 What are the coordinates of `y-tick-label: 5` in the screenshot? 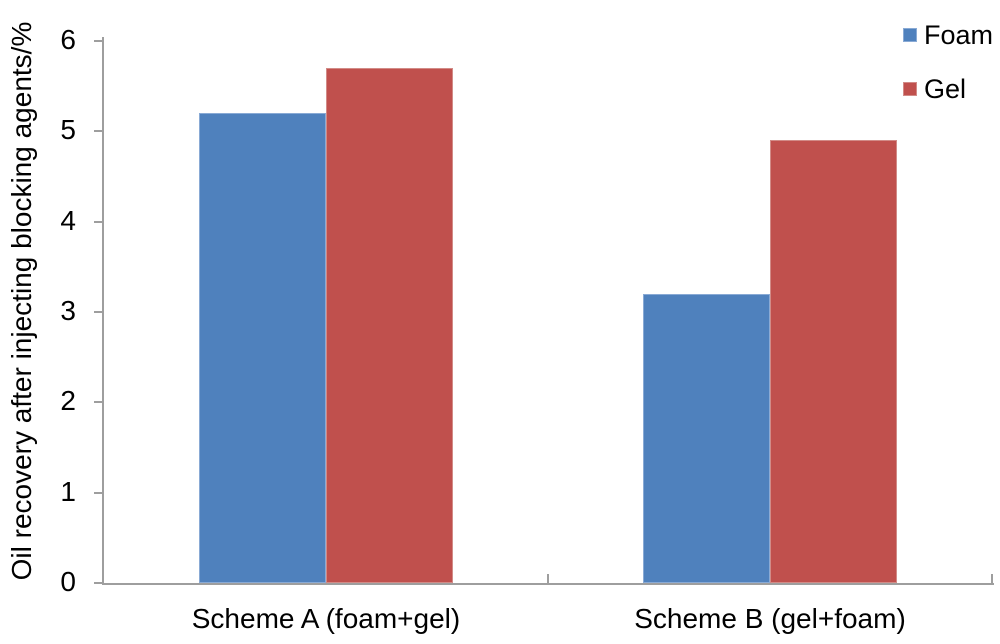 It's located at (68, 130).